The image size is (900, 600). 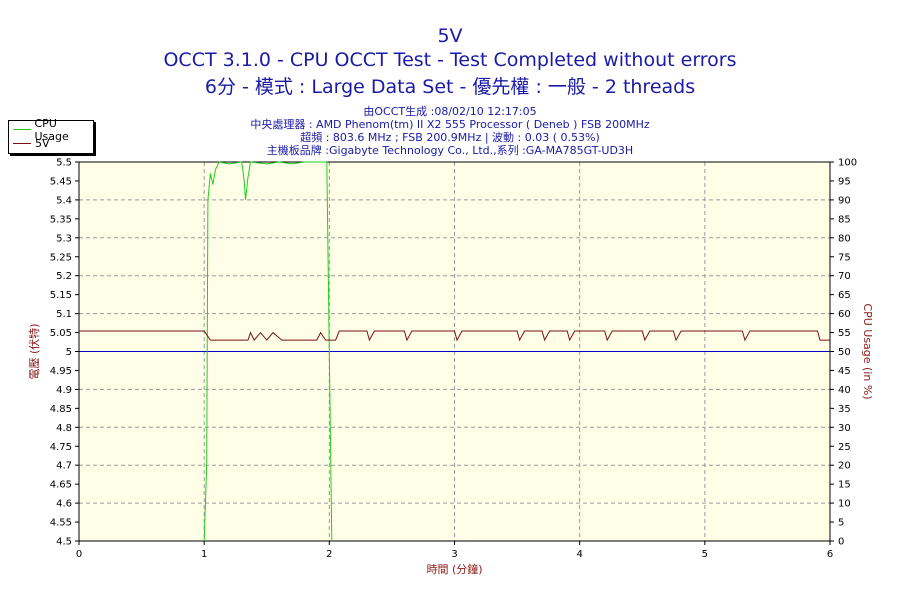 What do you see at coordinates (844, 504) in the screenshot?
I see `y-right-tick-label: 10` at bounding box center [844, 504].